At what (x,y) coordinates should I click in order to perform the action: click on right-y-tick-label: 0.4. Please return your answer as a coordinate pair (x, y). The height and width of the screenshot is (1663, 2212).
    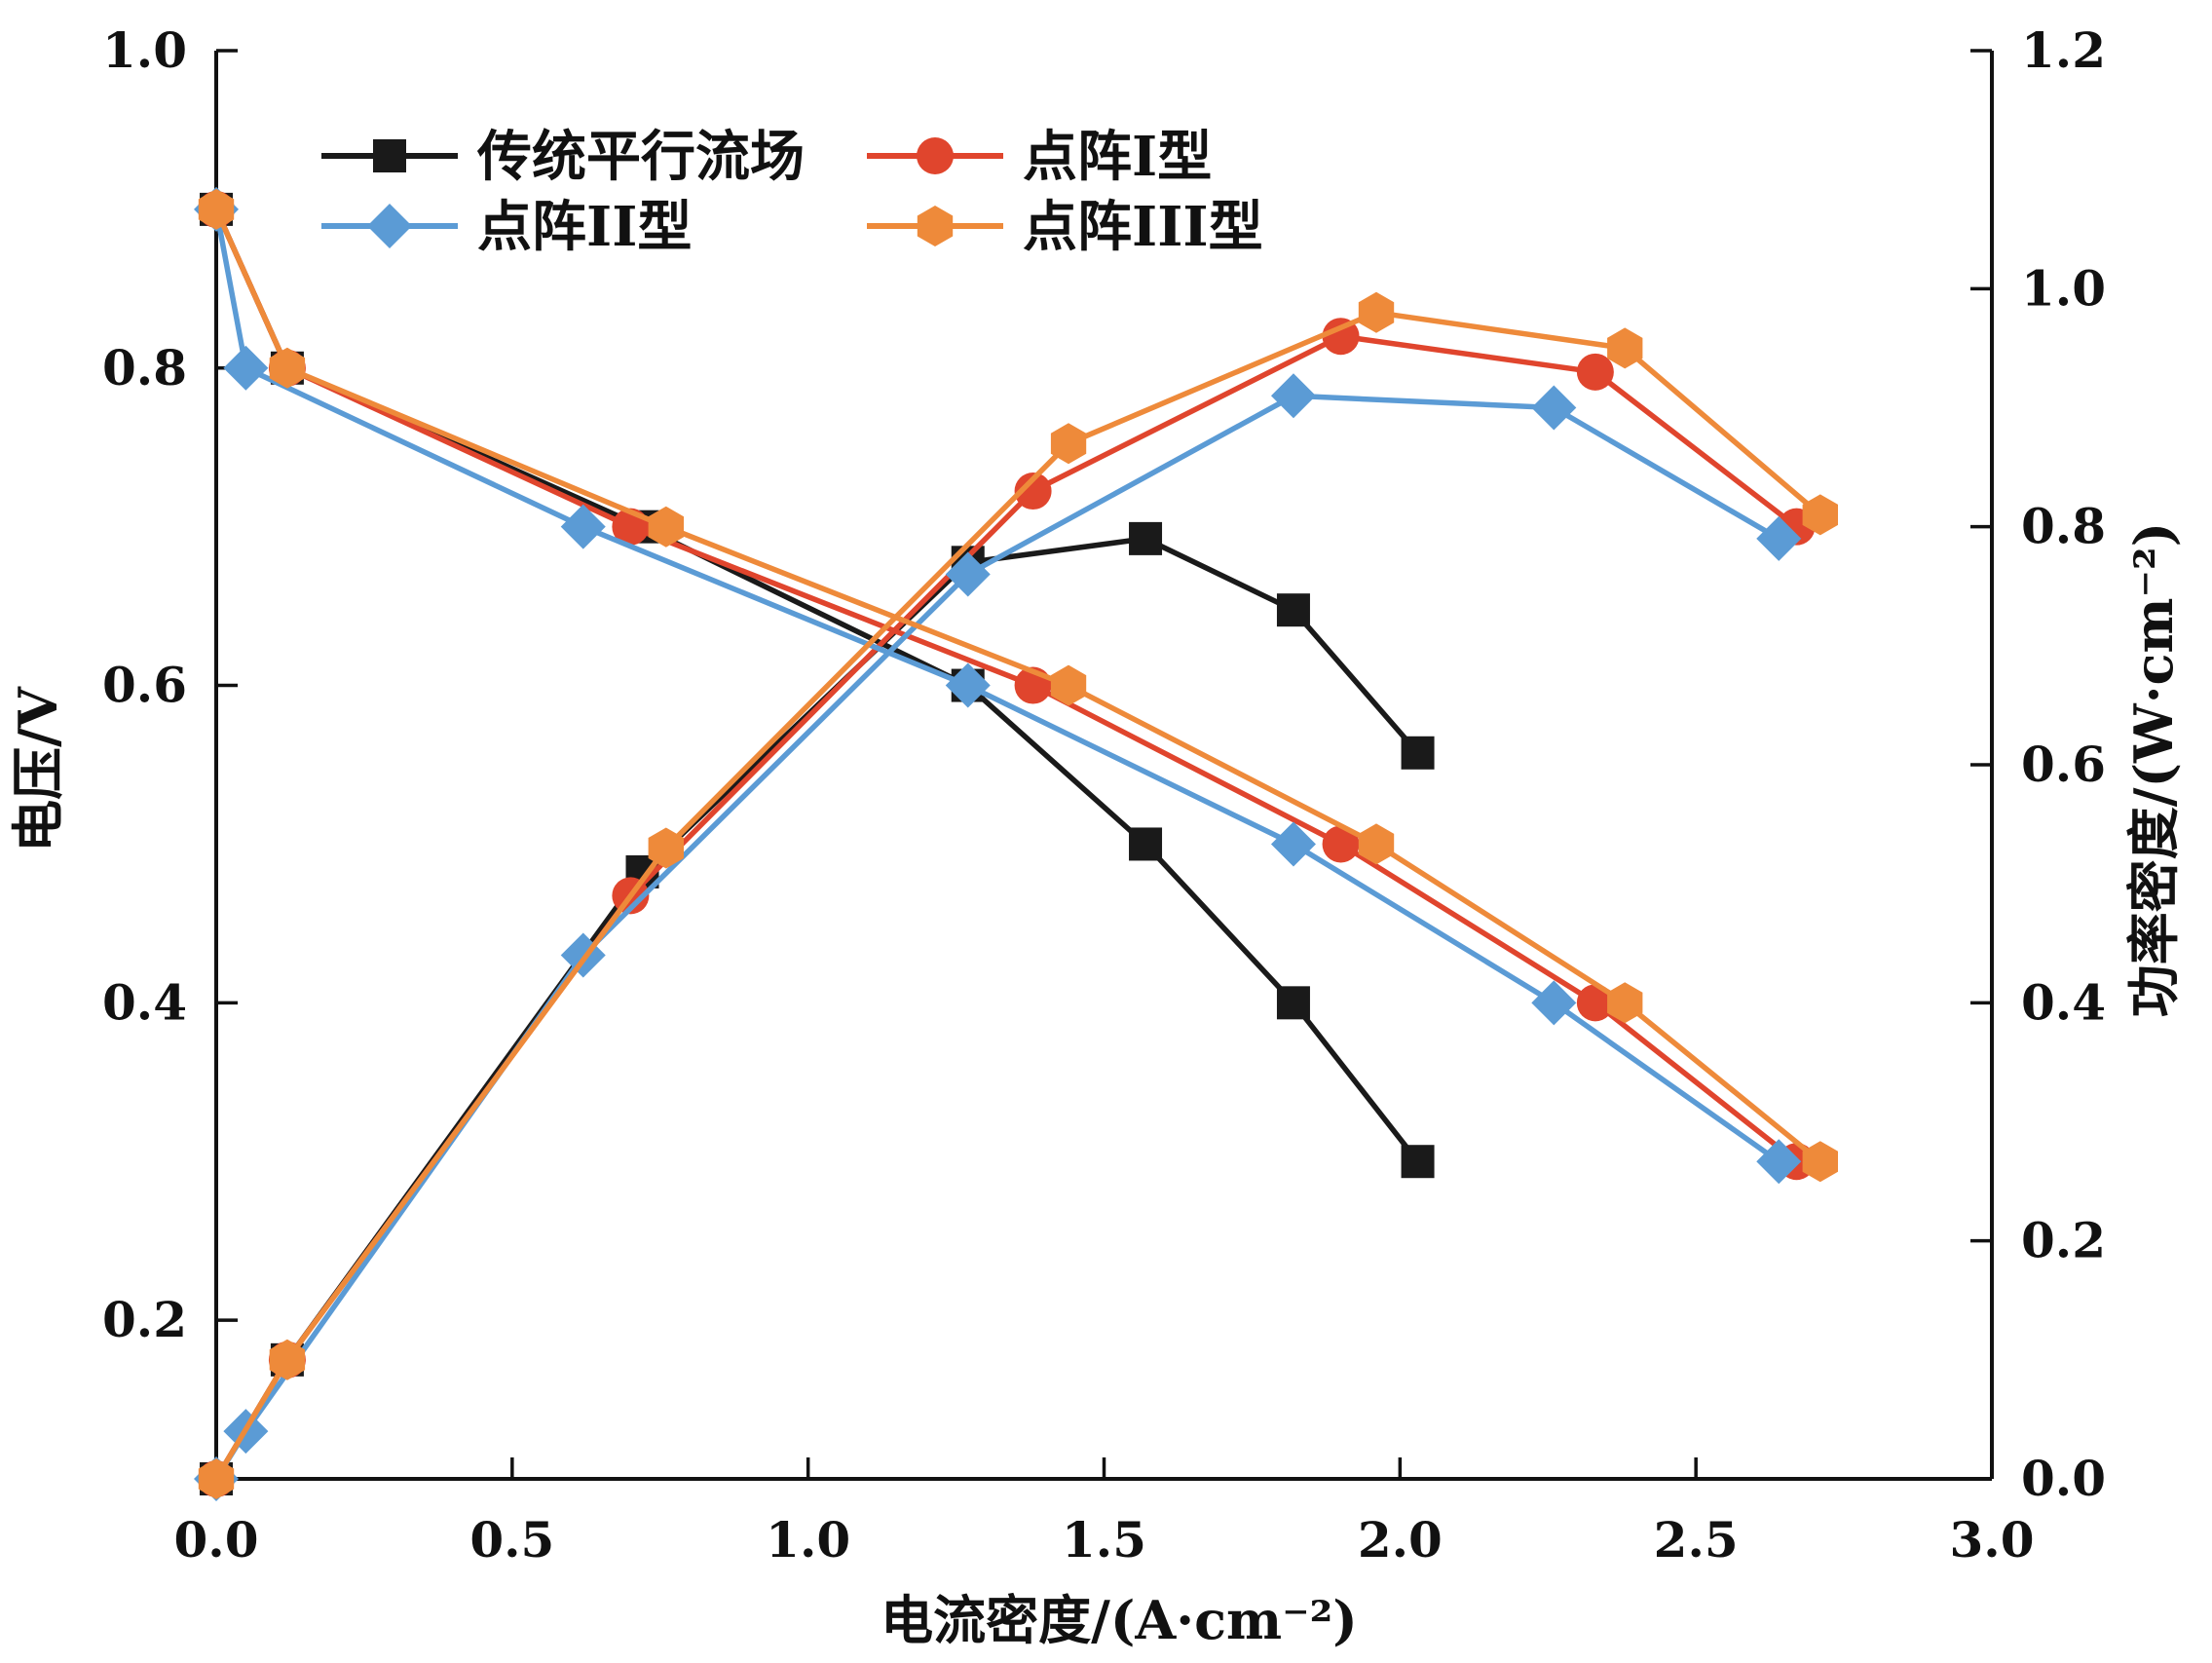
    Looking at the image, I should click on (2063, 1002).